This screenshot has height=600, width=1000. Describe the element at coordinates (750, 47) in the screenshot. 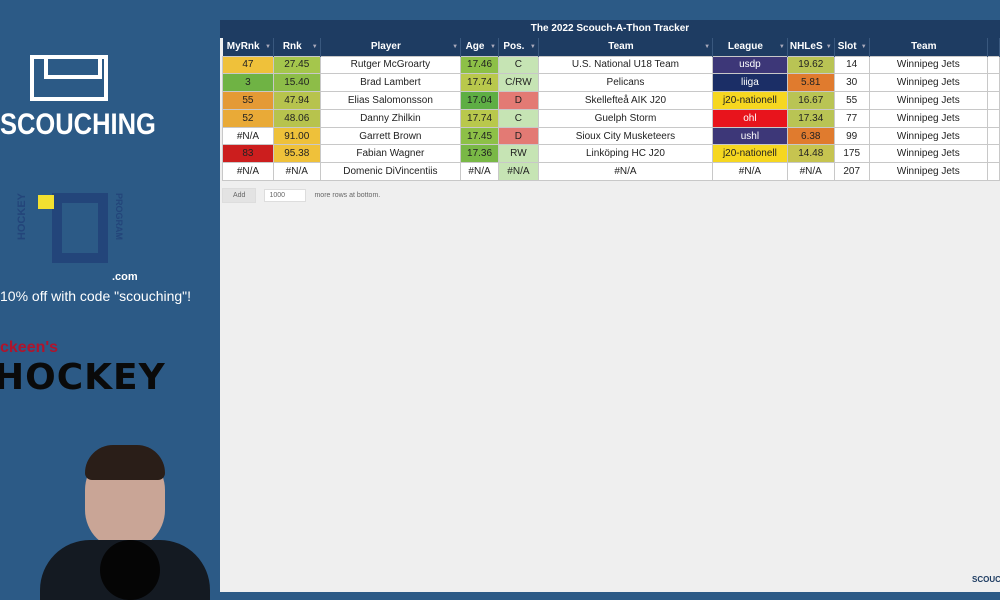

I see `column-header: League ▼` at that location.